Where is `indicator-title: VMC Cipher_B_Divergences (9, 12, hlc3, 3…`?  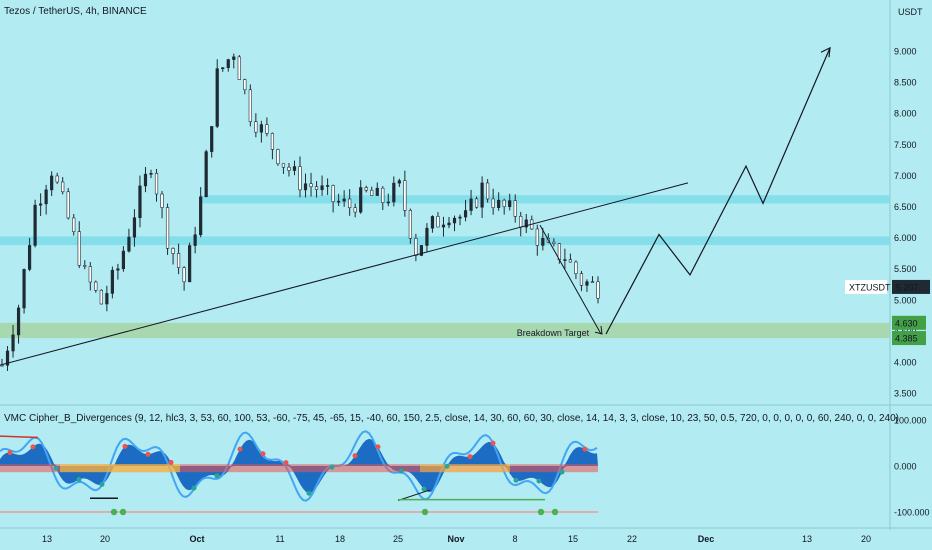 indicator-title: VMC Cipher_B_Divergences (9, 12, hlc3, 3… is located at coordinates (451, 418).